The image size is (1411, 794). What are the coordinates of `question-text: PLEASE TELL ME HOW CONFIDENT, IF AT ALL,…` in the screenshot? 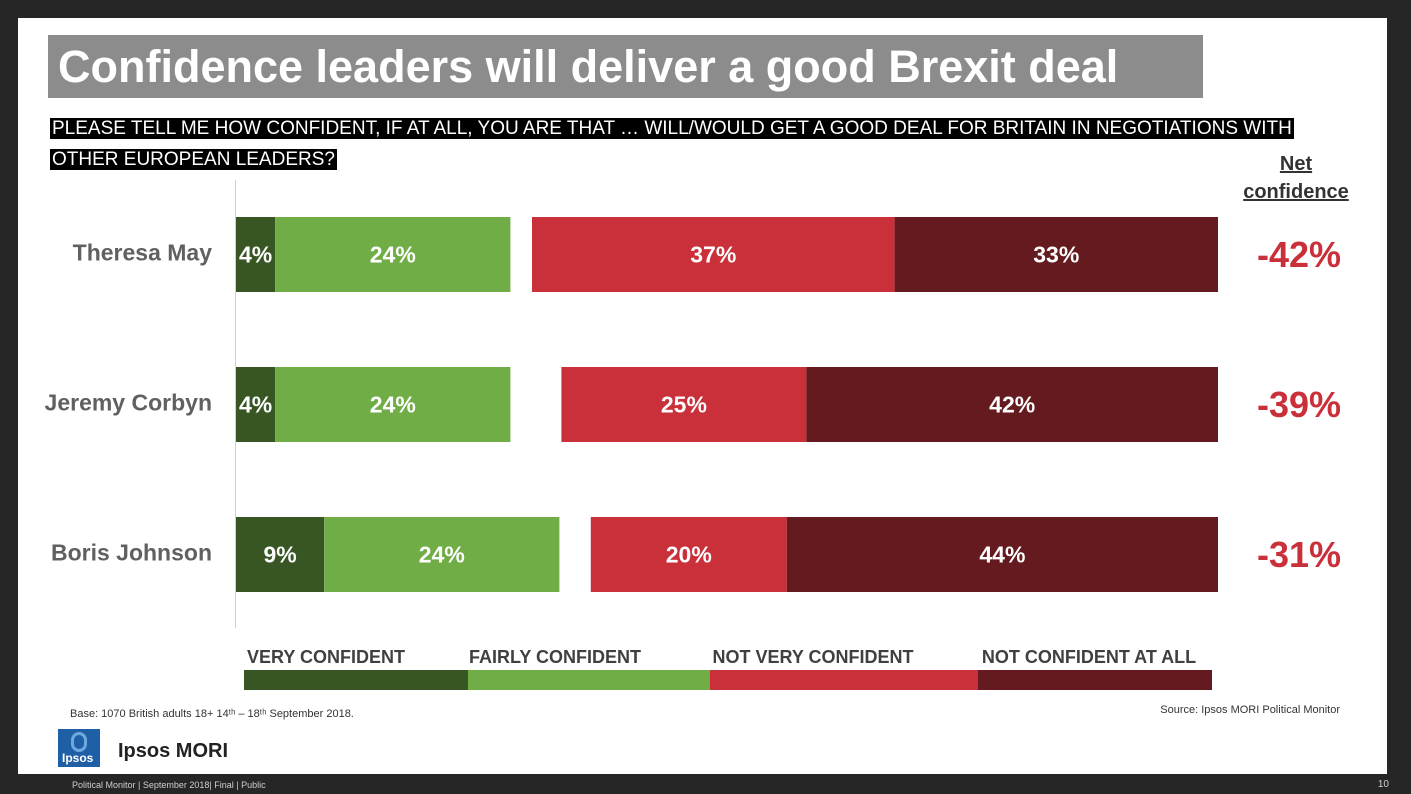 It's located at (697, 144).